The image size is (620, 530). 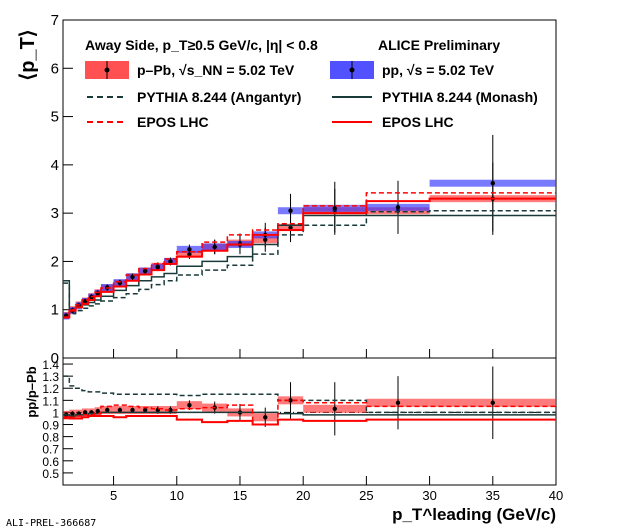 What do you see at coordinates (50, 438) in the screenshot?
I see `y-tick-label: 0.8` at bounding box center [50, 438].